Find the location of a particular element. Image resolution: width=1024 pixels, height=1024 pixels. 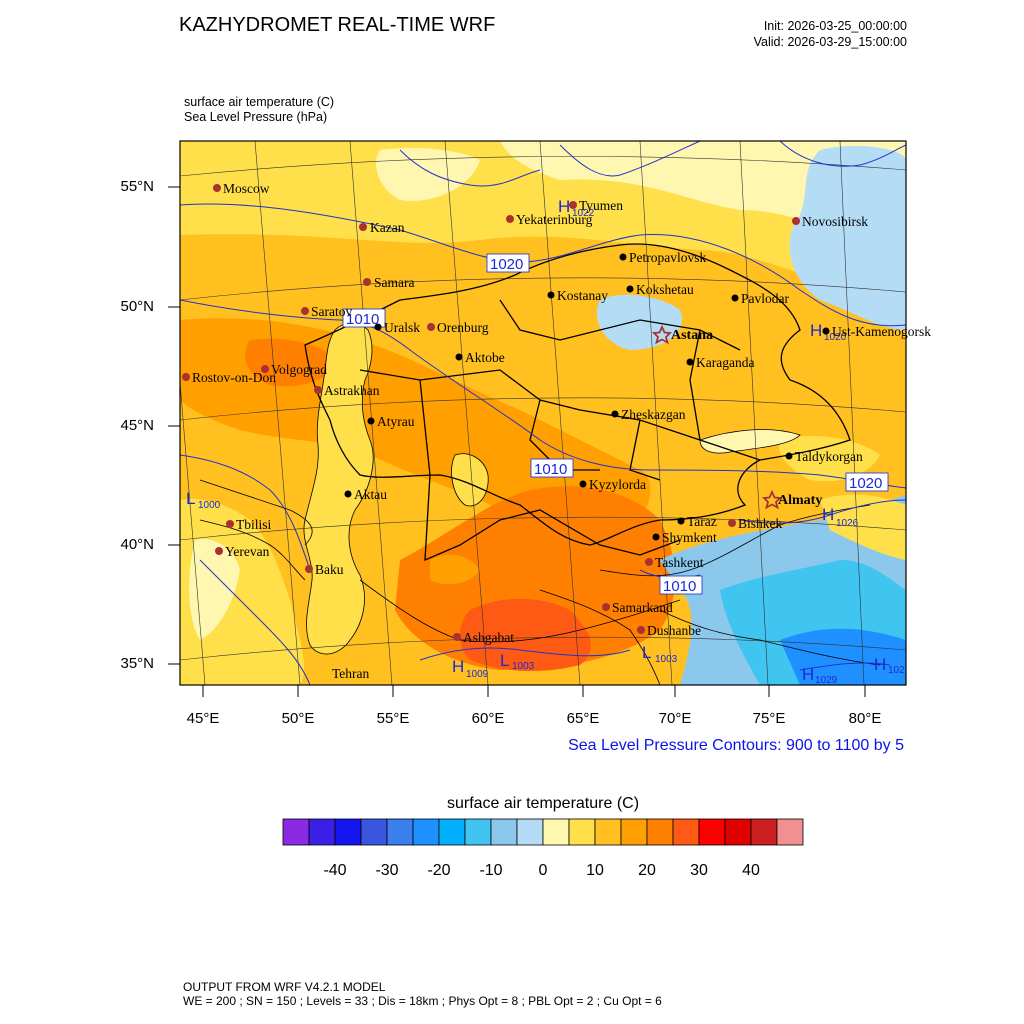

lon-label-60e: 60°E is located at coordinates (488, 718).